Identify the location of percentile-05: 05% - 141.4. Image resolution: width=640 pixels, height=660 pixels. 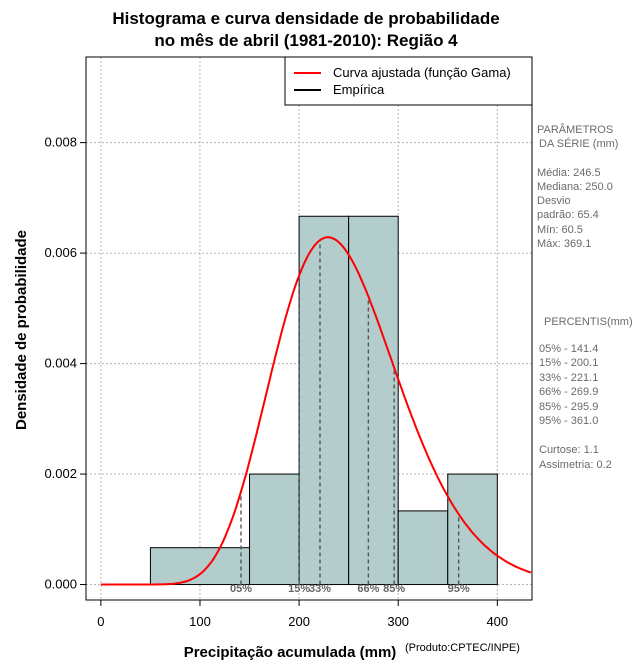
(568, 349).